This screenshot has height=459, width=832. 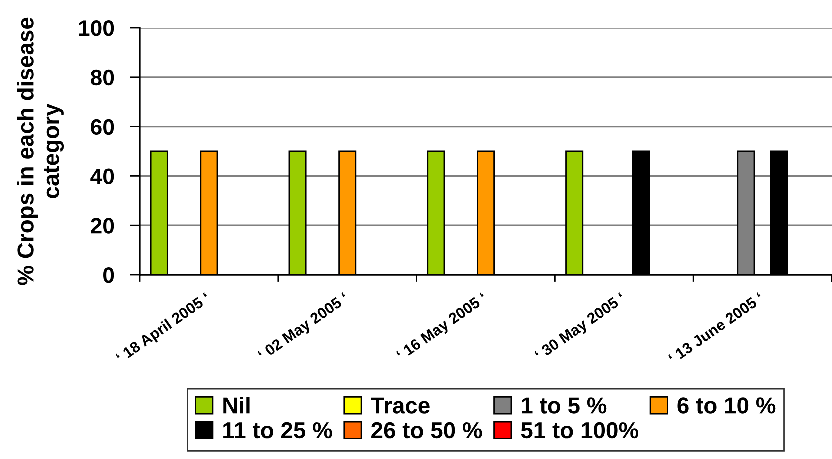 What do you see at coordinates (400, 406) in the screenshot?
I see `legend-label: Trace` at bounding box center [400, 406].